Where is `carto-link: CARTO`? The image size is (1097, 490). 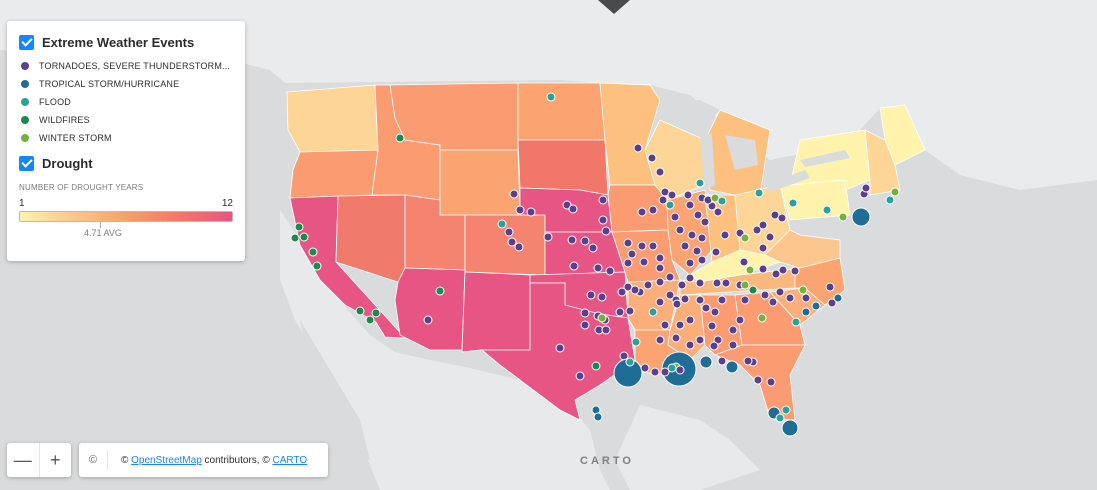
carto-link: CARTO is located at coordinates (290, 460).